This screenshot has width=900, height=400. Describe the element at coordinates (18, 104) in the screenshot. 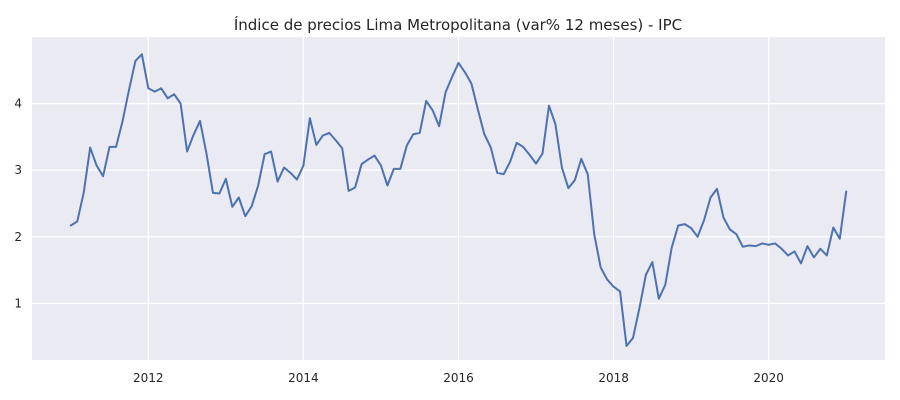

I see `y-tick-label: 4` at that location.